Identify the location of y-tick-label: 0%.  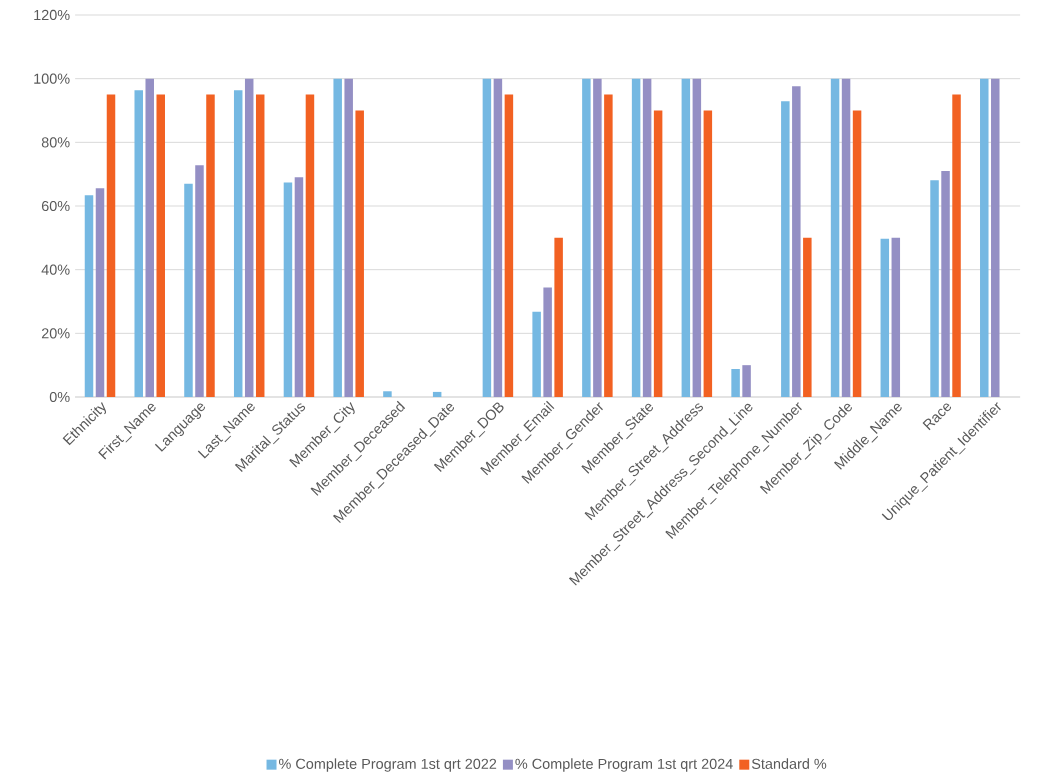
(59, 397).